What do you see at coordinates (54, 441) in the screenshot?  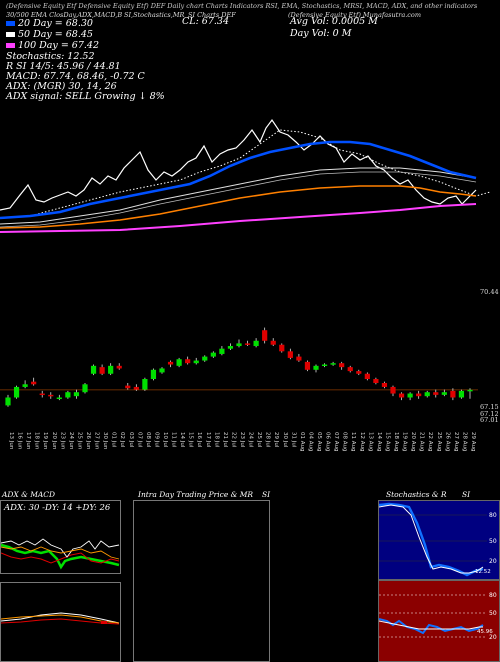 I see `date-tick-label: 20 Jun` at bounding box center [54, 441].